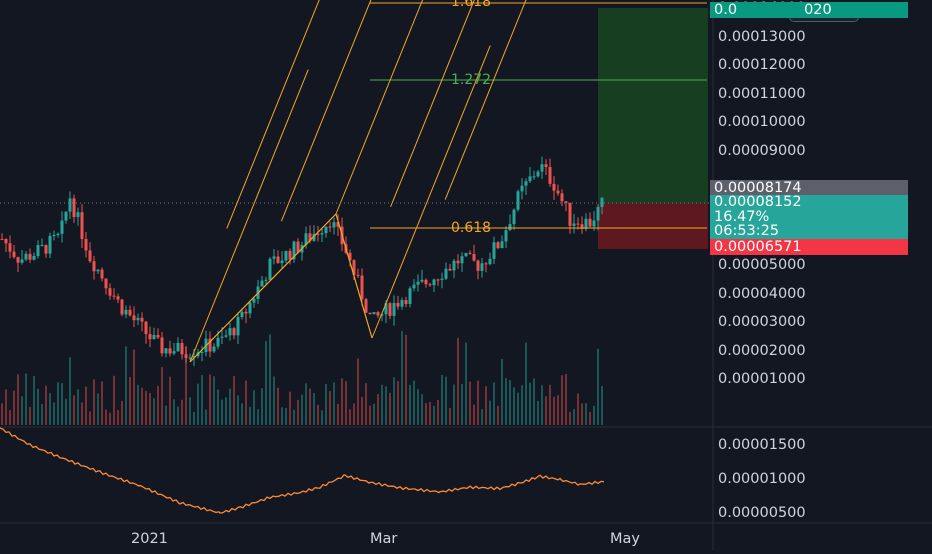 The image size is (932, 554). What do you see at coordinates (758, 202) in the screenshot?
I see `last-price-value: 0.00008152` at bounding box center [758, 202].